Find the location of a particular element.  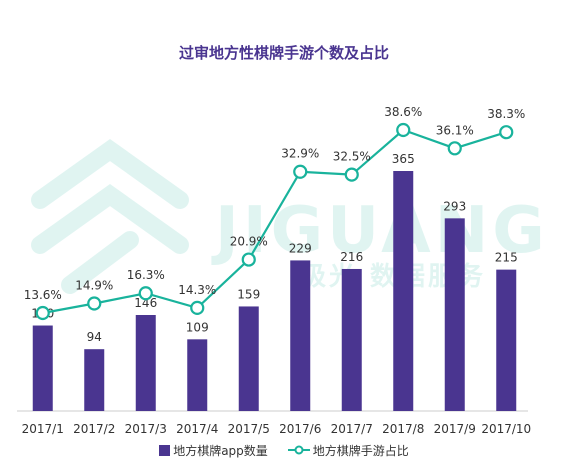

legend-item-line: 地方棋牌手游占比 is located at coordinates (348, 450).